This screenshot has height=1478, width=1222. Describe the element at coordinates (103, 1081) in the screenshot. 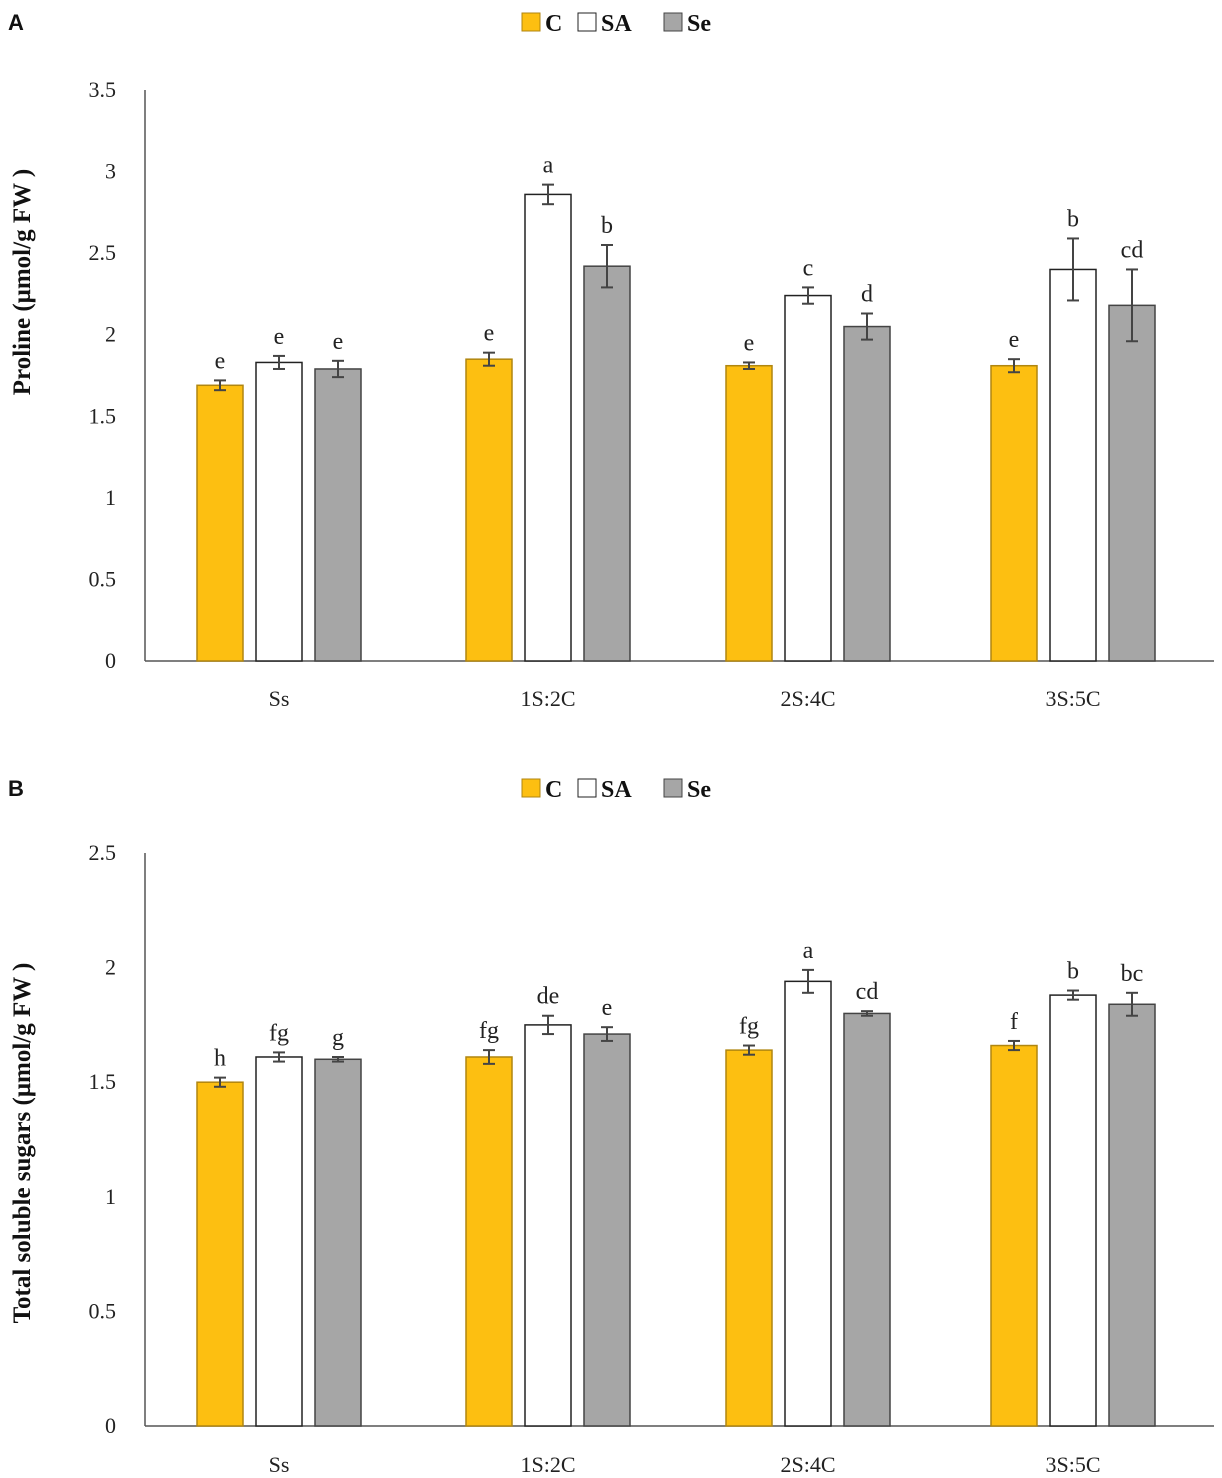

I see `y-tick-label: 1.5` at that location.